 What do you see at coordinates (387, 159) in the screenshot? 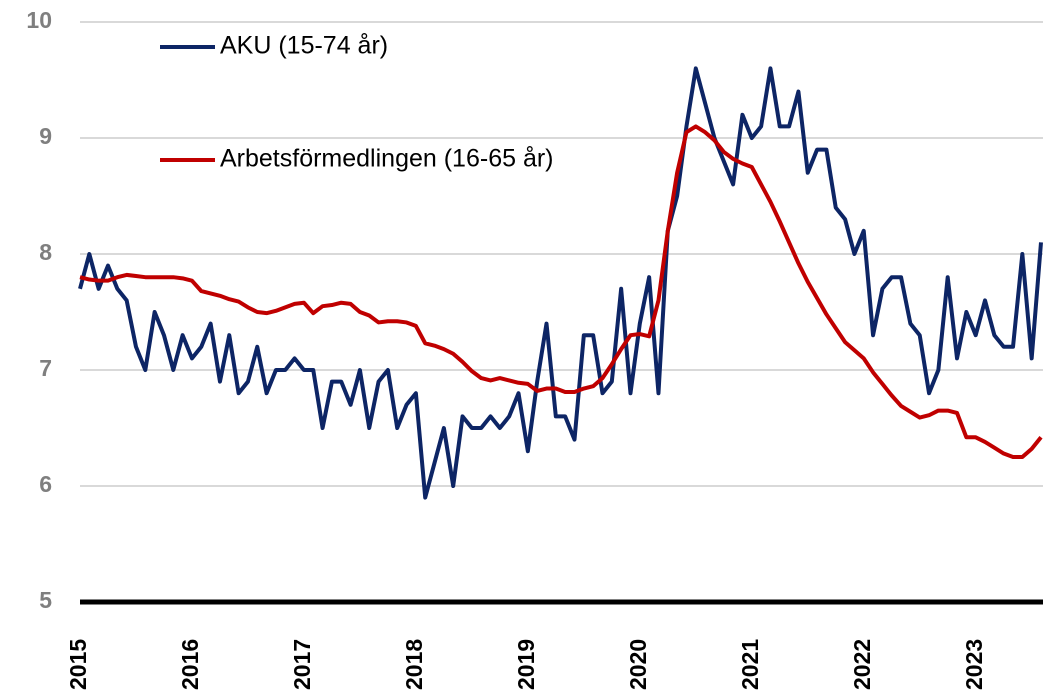
I see `legend-label: Arbetsförmedlingen (16-65 år)` at bounding box center [387, 159].